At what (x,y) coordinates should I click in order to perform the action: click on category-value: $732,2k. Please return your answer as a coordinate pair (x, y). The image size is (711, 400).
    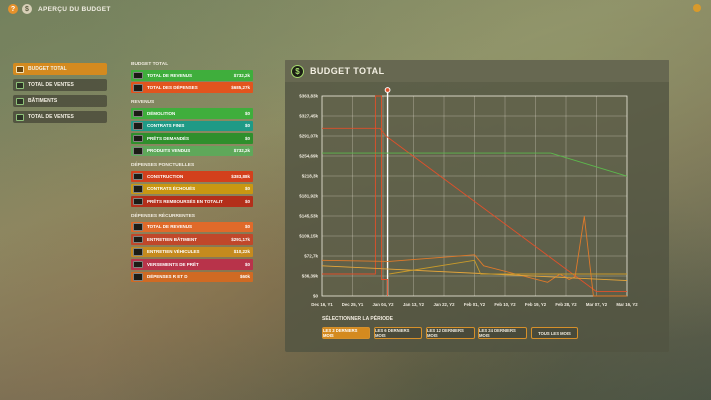
    Looking at the image, I should click on (241, 151).